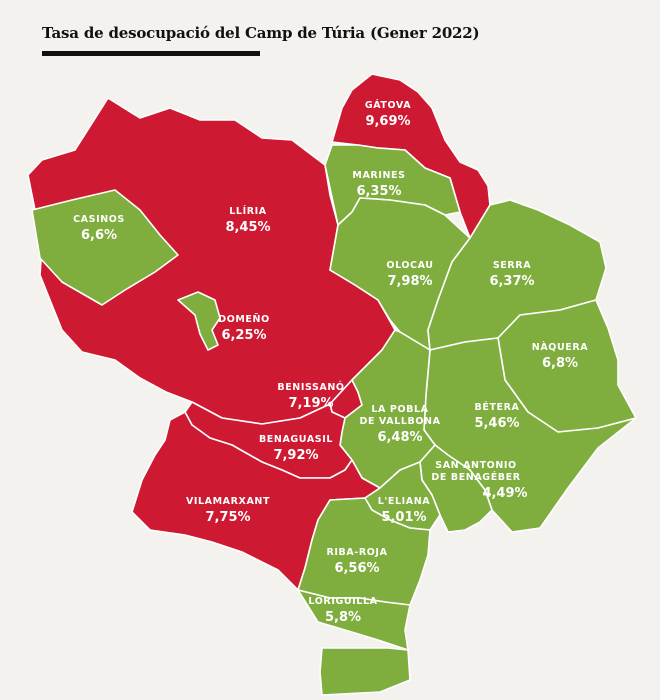  Describe the element at coordinates (247, 227) in the screenshot. I see `region-value-lliria: 8,45%` at that location.